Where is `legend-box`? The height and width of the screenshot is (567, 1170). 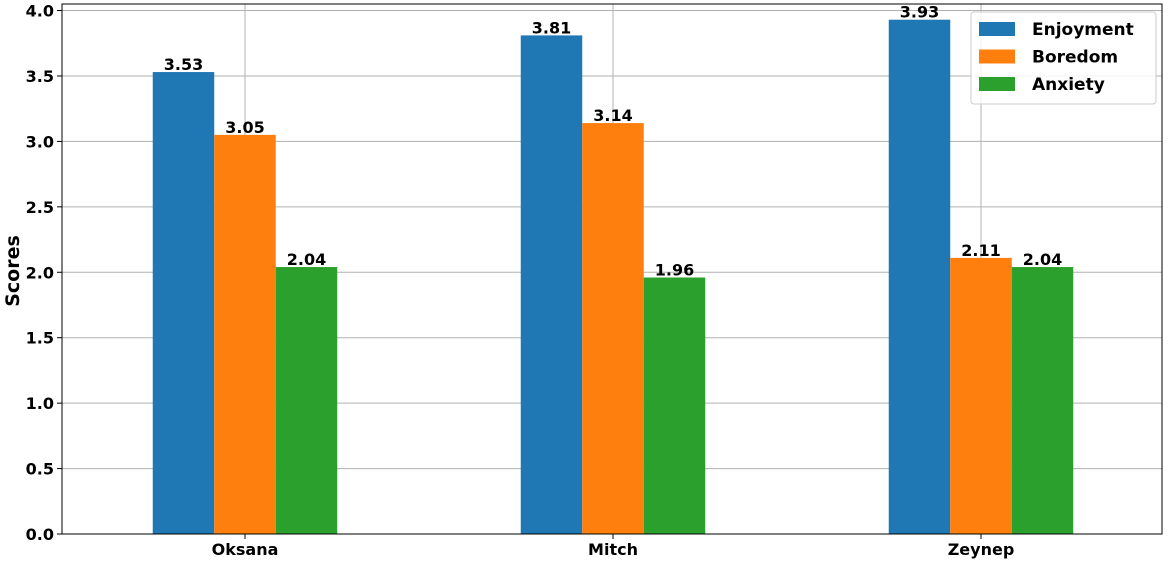
legend-box is located at coordinates (1063, 58).